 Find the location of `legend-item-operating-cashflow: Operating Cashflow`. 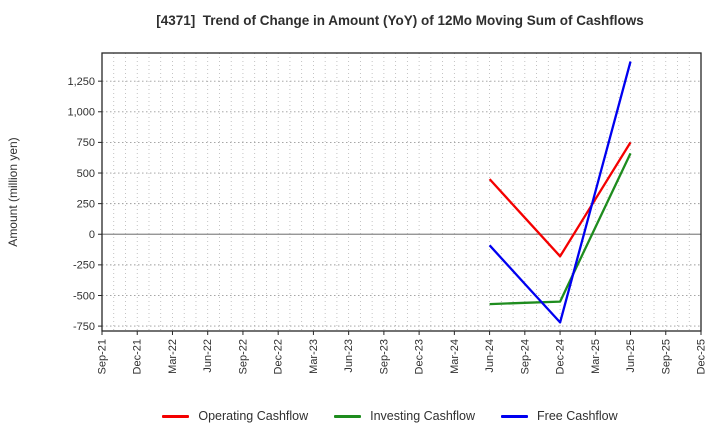

legend-item-operating-cashflow: Operating Cashflow is located at coordinates (235, 416).